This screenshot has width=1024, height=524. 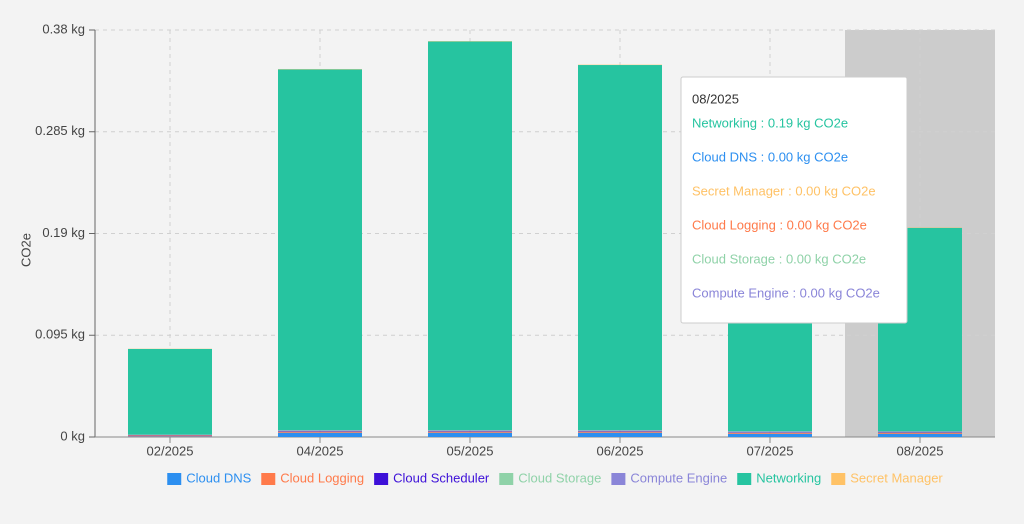 I want to click on legend-item: Cloud Scheduler, so click(x=432, y=477).